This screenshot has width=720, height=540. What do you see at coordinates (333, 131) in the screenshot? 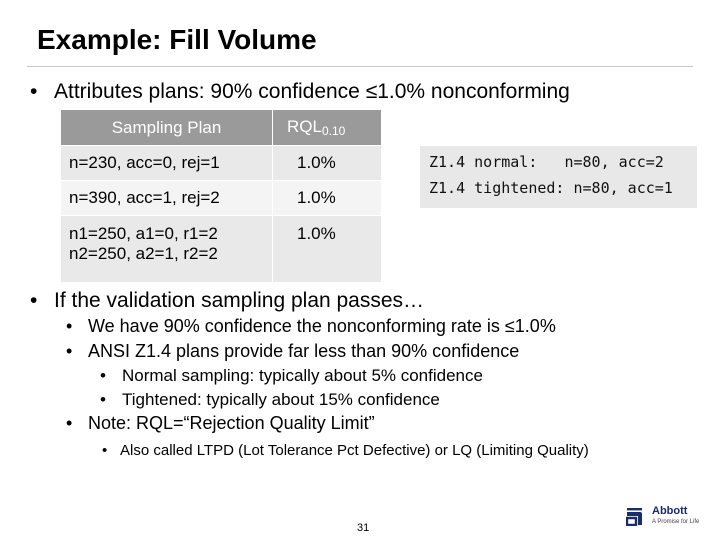
I see `header-rql-subscript: 0.10` at bounding box center [333, 131].